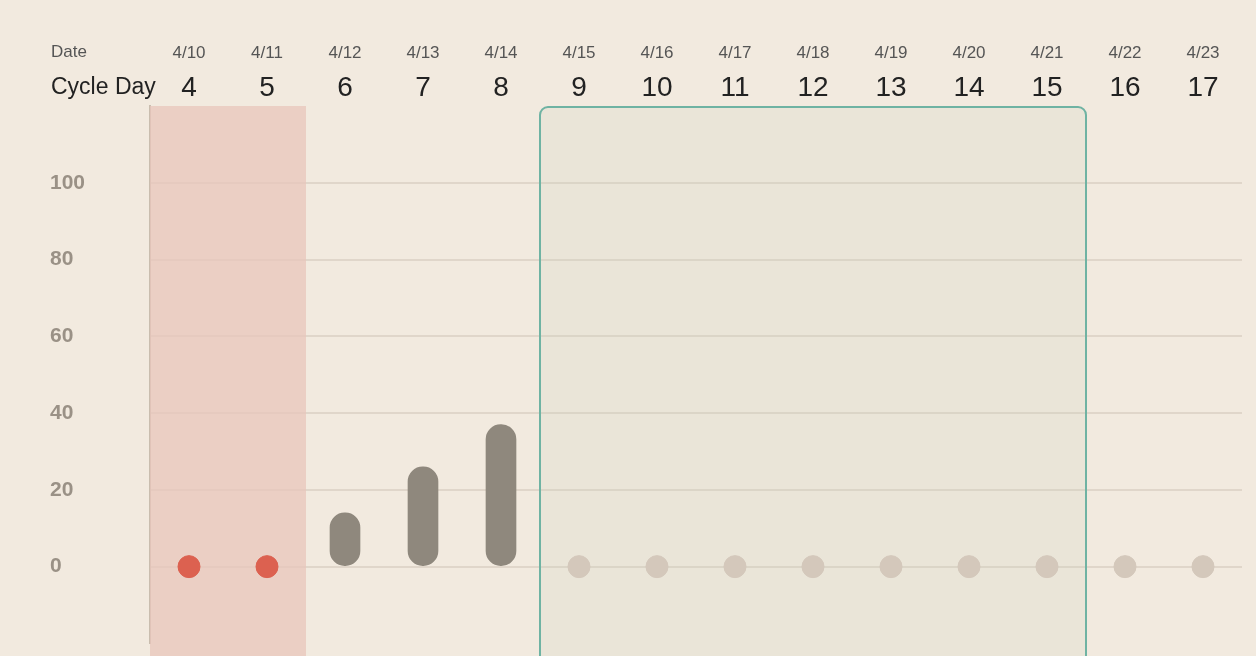 The width and height of the screenshot is (1256, 656). What do you see at coordinates (813, 72) in the screenshot?
I see `x-tick-label: 4/18 12` at bounding box center [813, 72].